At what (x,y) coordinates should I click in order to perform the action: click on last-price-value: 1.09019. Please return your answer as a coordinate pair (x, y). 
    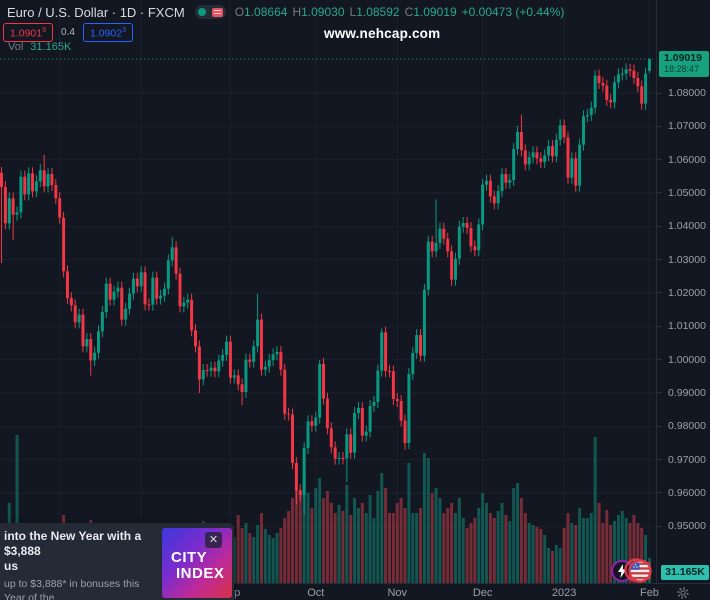
    Looking at the image, I should click on (683, 58).